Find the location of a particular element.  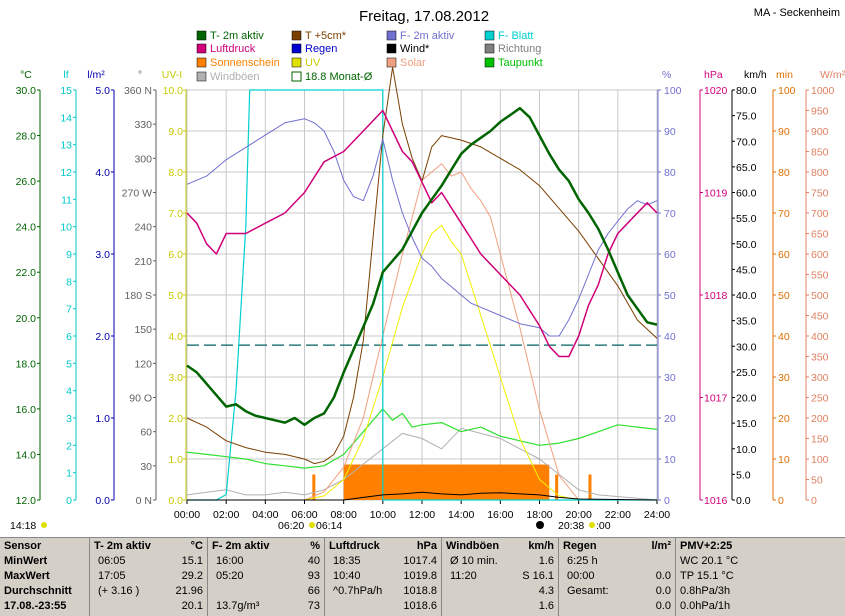

axis-unit-label: ° is located at coordinates (140, 75).